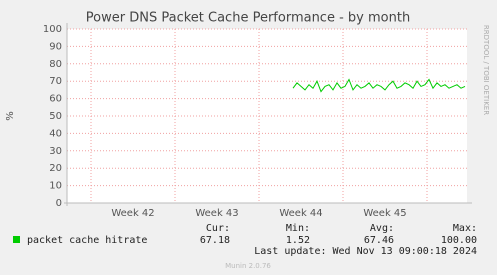 The image size is (497, 275). Describe the element at coordinates (459, 240) in the screenshot. I see `legend-stat-value: 100.00` at that location.